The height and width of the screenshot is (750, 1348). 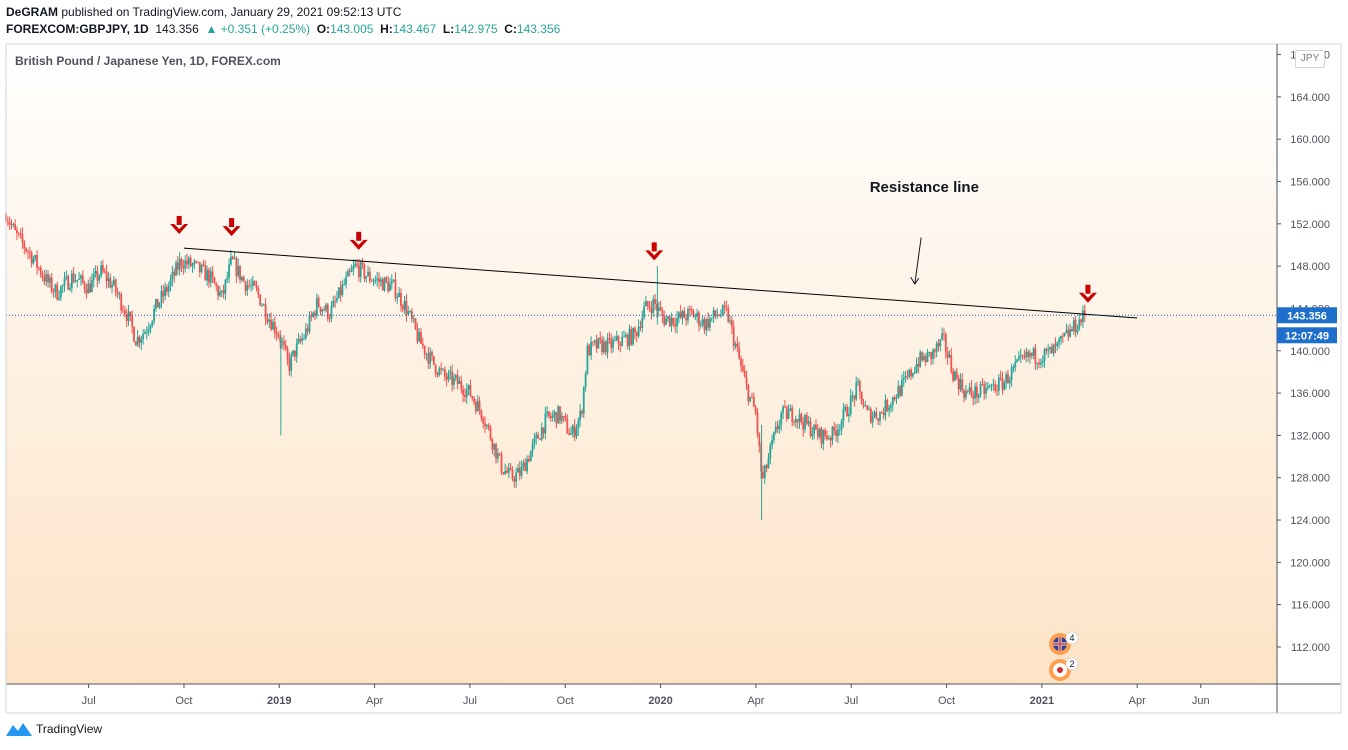 I want to click on publisher-name: DeGRAM, so click(x=32, y=12).